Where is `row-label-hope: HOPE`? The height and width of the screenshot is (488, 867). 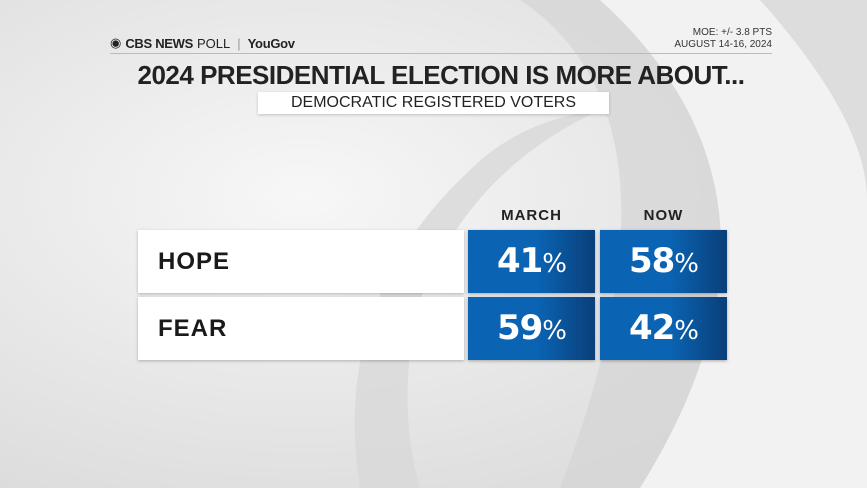
row-label-hope: HOPE is located at coordinates (301, 261).